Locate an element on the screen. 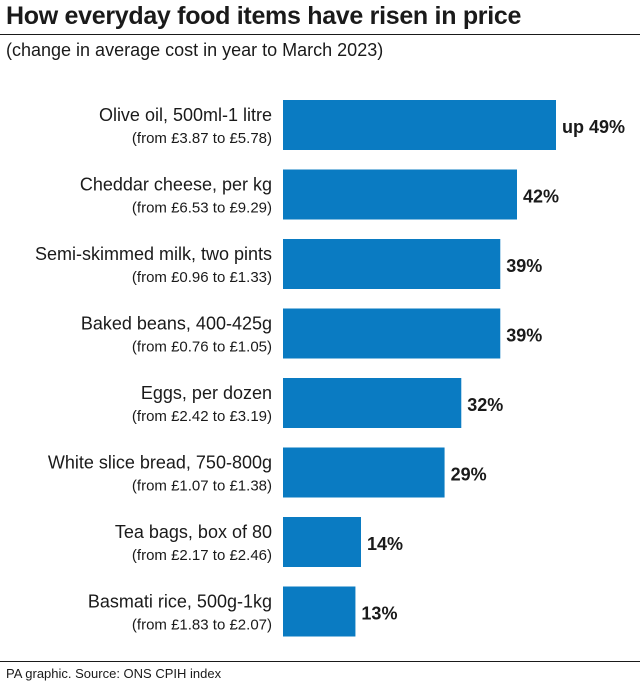 This screenshot has height=690, width=640. price-range-label: (from £2.42 to £3.19) is located at coordinates (202, 416).